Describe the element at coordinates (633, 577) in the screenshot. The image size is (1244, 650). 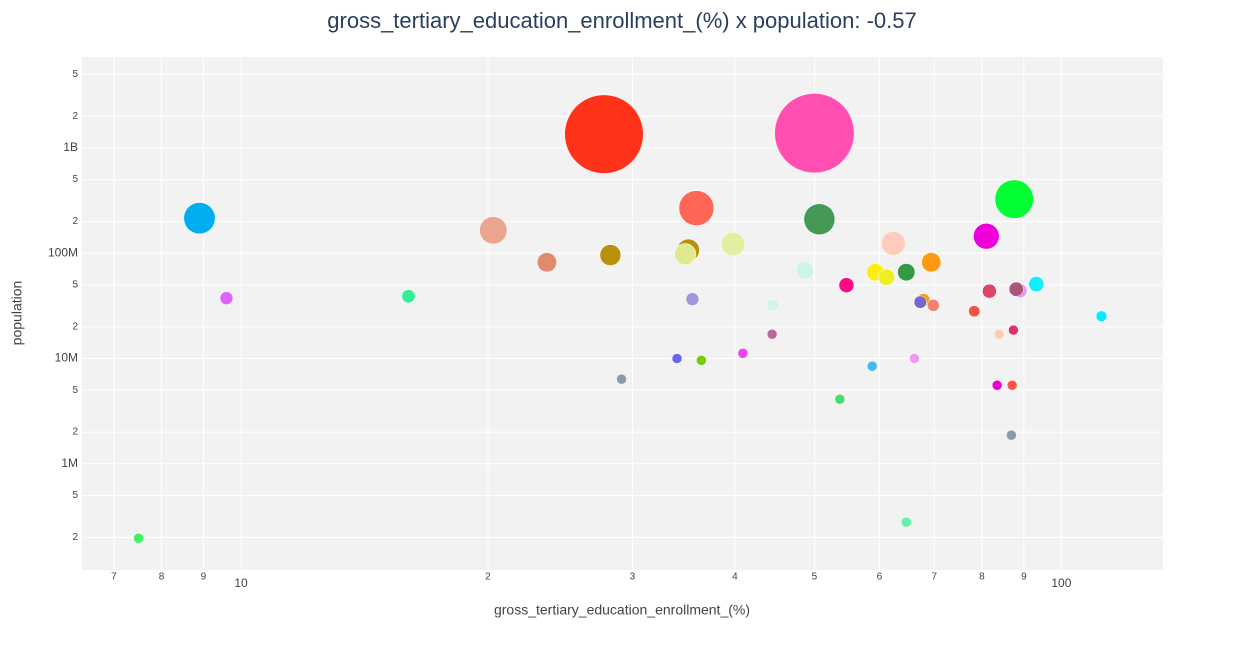
I see `x-tick-label: 3` at that location.